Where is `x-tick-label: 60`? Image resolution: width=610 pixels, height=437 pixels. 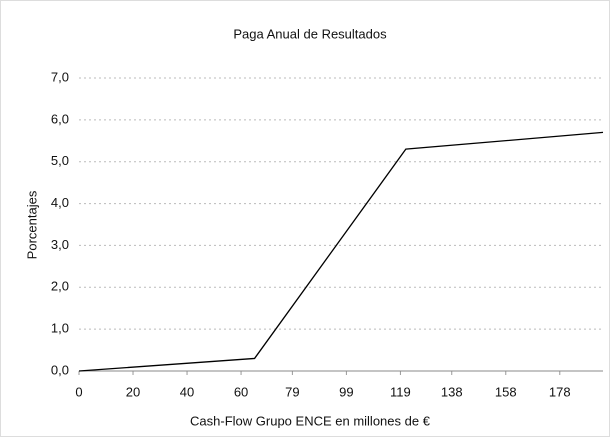 x-tick-label: 60 is located at coordinates (241, 391).